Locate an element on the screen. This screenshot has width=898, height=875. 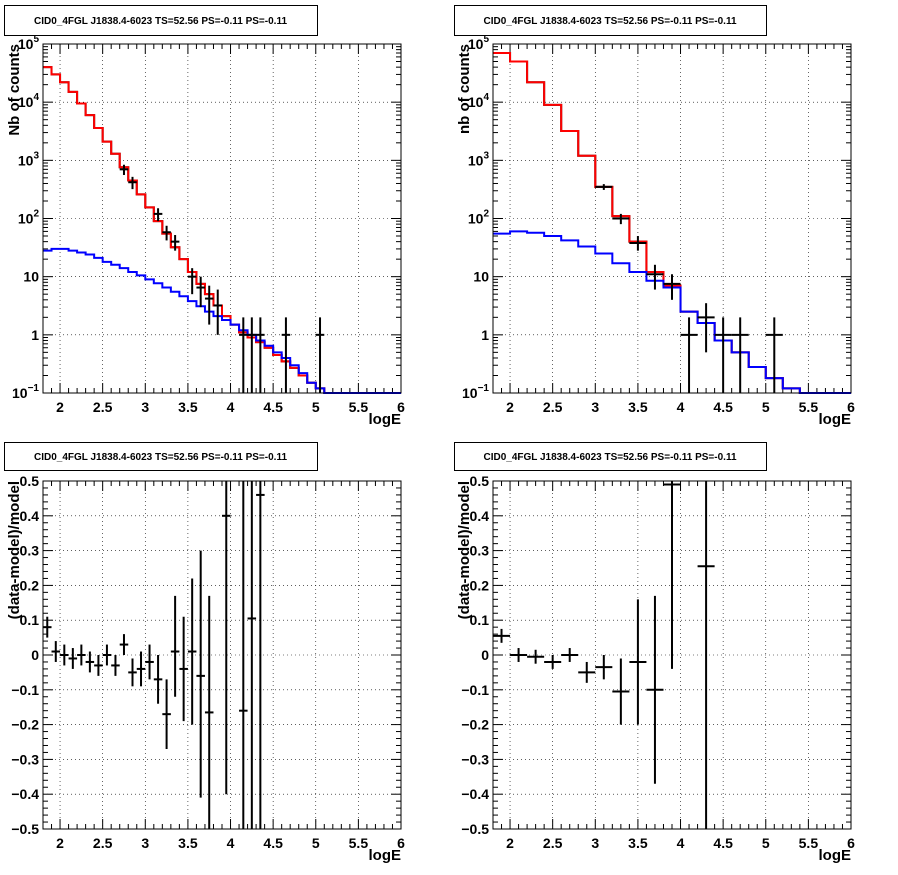
x-tick-label: 5.5 is located at coordinates (359, 407).